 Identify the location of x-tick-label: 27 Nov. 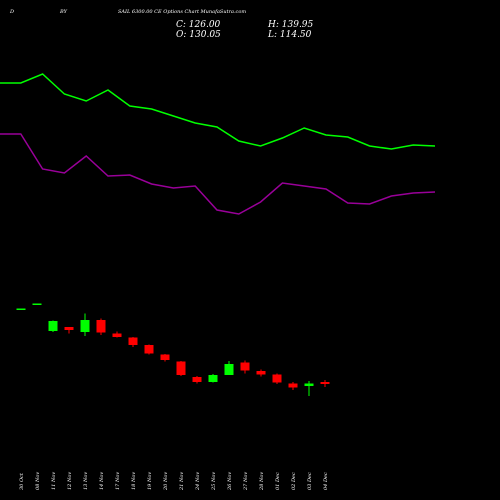
(246, 481).